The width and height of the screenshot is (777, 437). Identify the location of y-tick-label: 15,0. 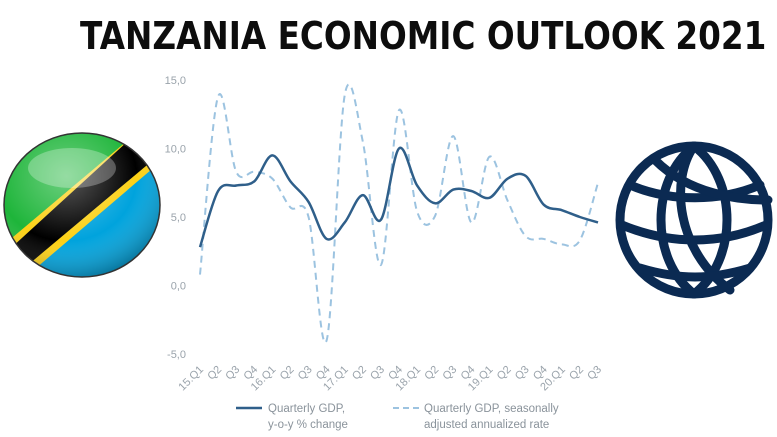
(175, 81).